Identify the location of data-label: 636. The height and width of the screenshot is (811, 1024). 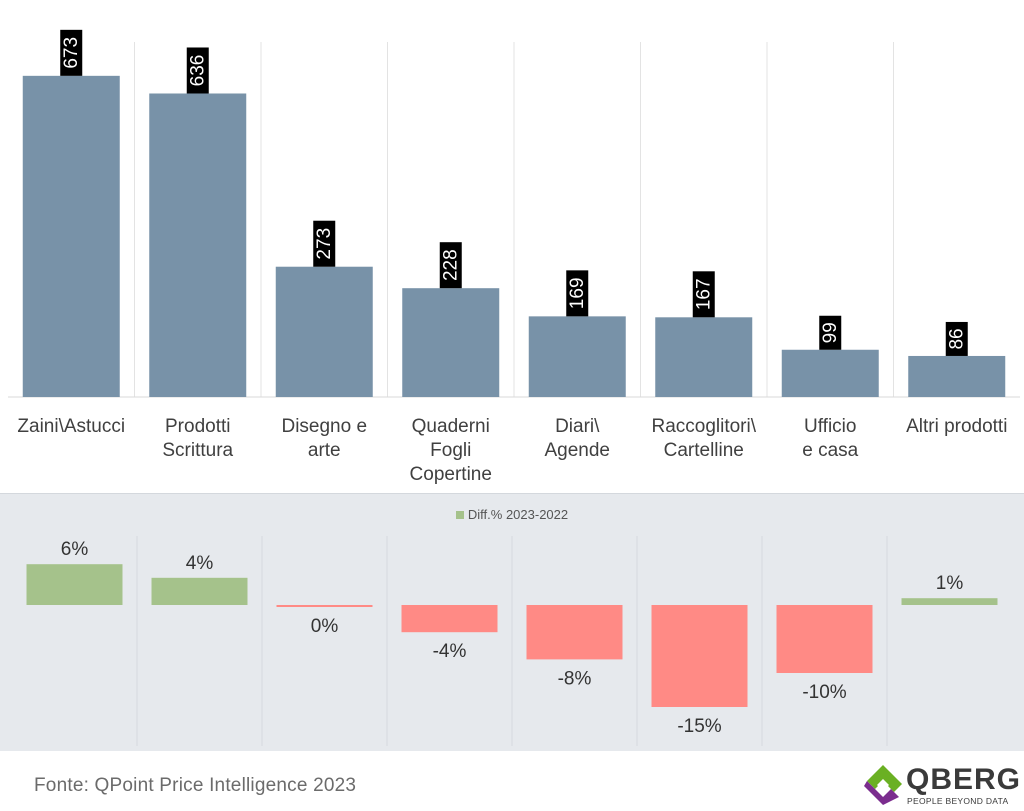
(197, 70).